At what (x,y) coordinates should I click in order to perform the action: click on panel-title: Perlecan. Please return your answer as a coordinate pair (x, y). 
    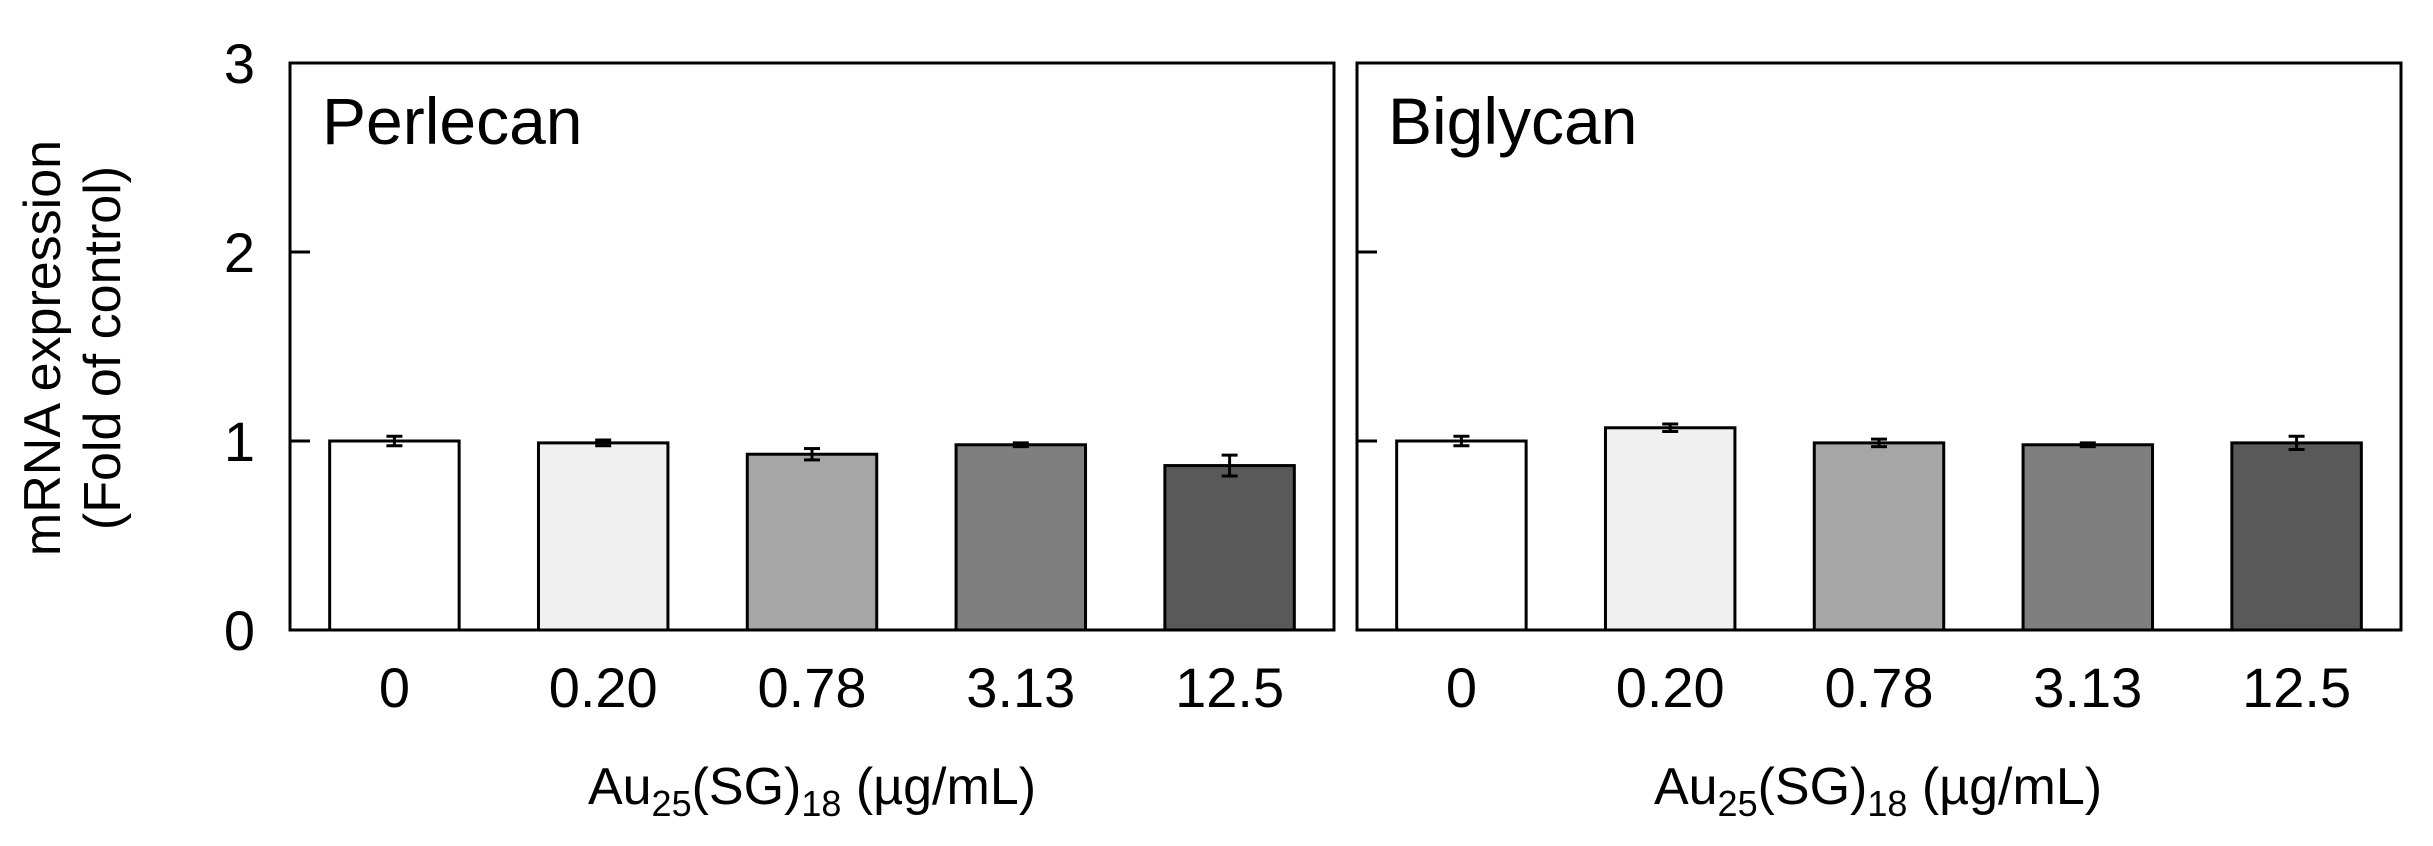
    Looking at the image, I should click on (452, 121).